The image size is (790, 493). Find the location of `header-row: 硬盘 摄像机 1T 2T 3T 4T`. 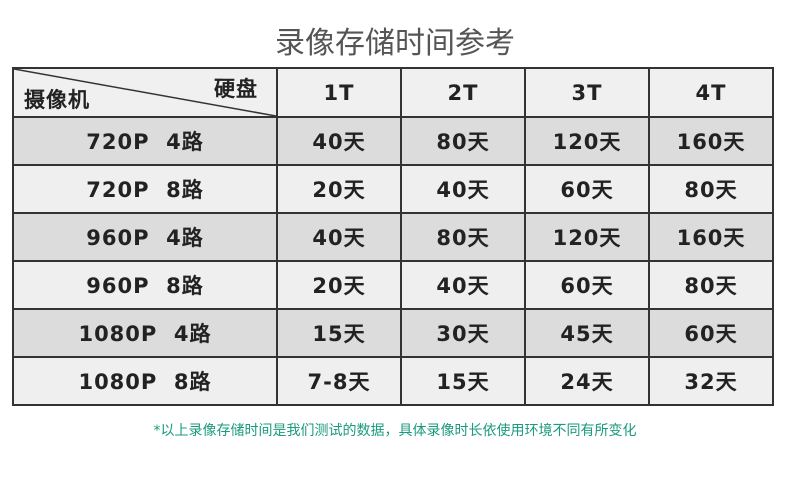

header-row: 硬盘 摄像机 1T 2T 3T 4T is located at coordinates (393, 92).